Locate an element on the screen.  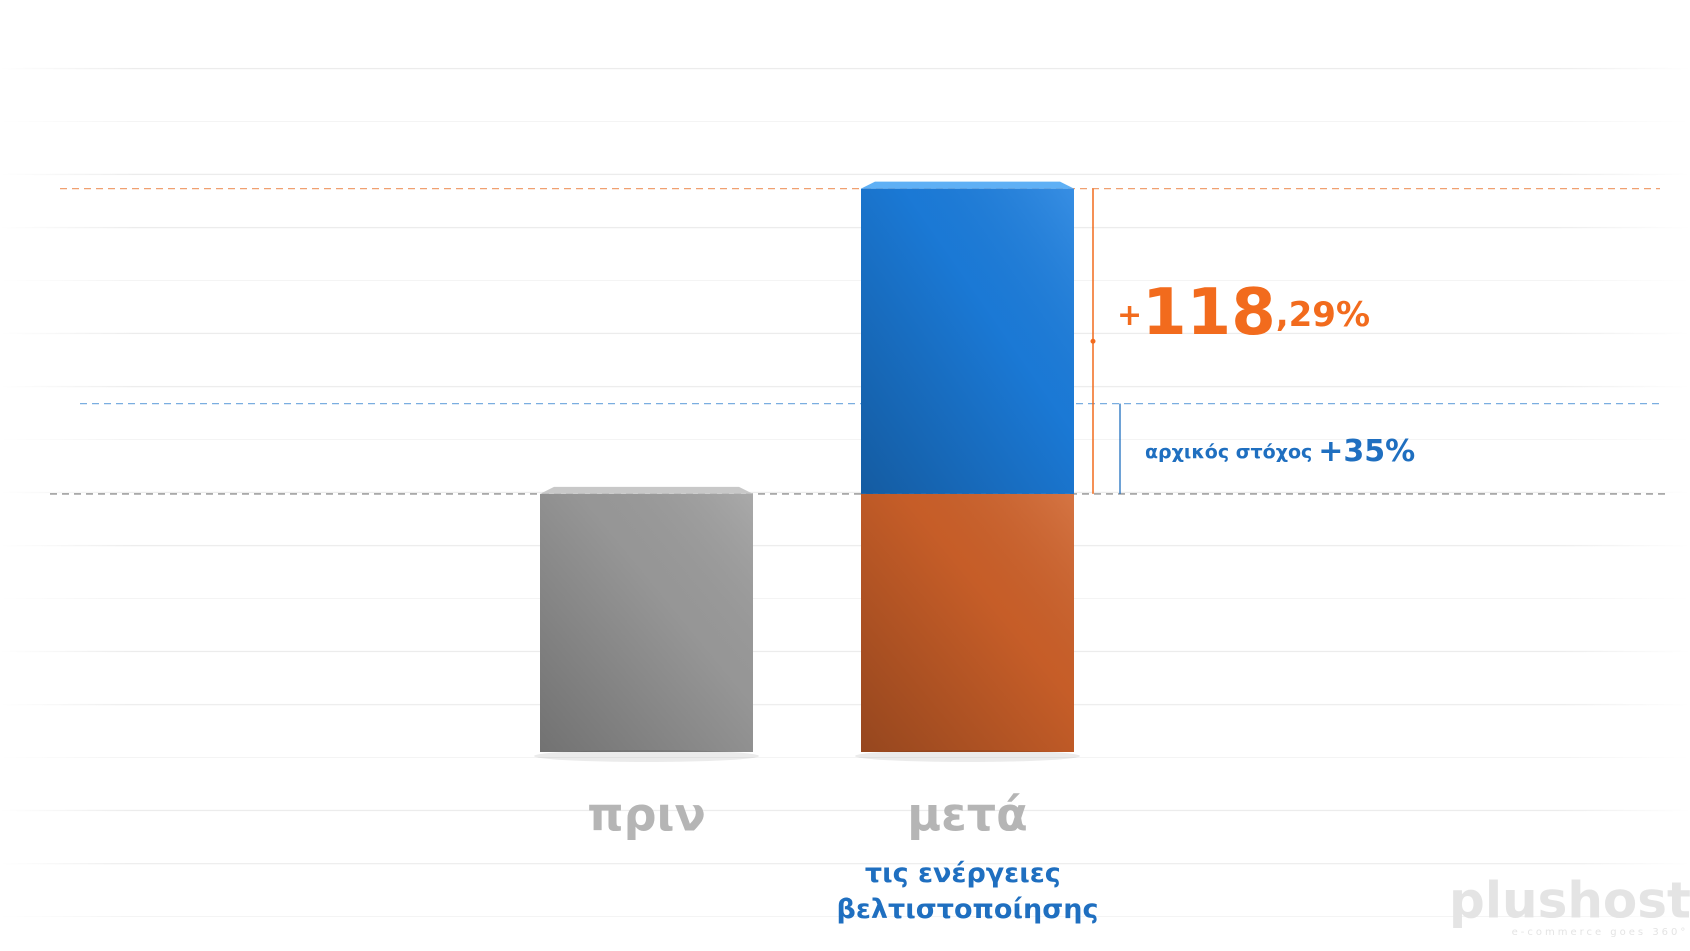
bracket-dot is located at coordinates (1093, 341).